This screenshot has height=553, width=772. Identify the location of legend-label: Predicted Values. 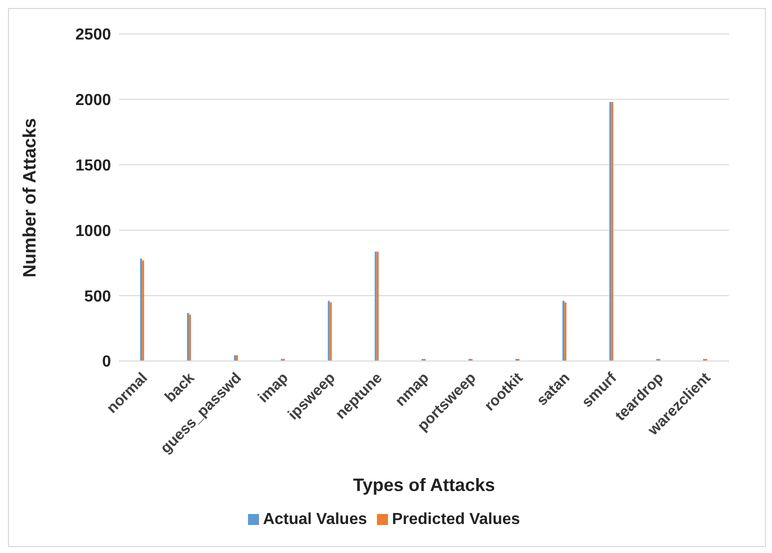
(456, 519).